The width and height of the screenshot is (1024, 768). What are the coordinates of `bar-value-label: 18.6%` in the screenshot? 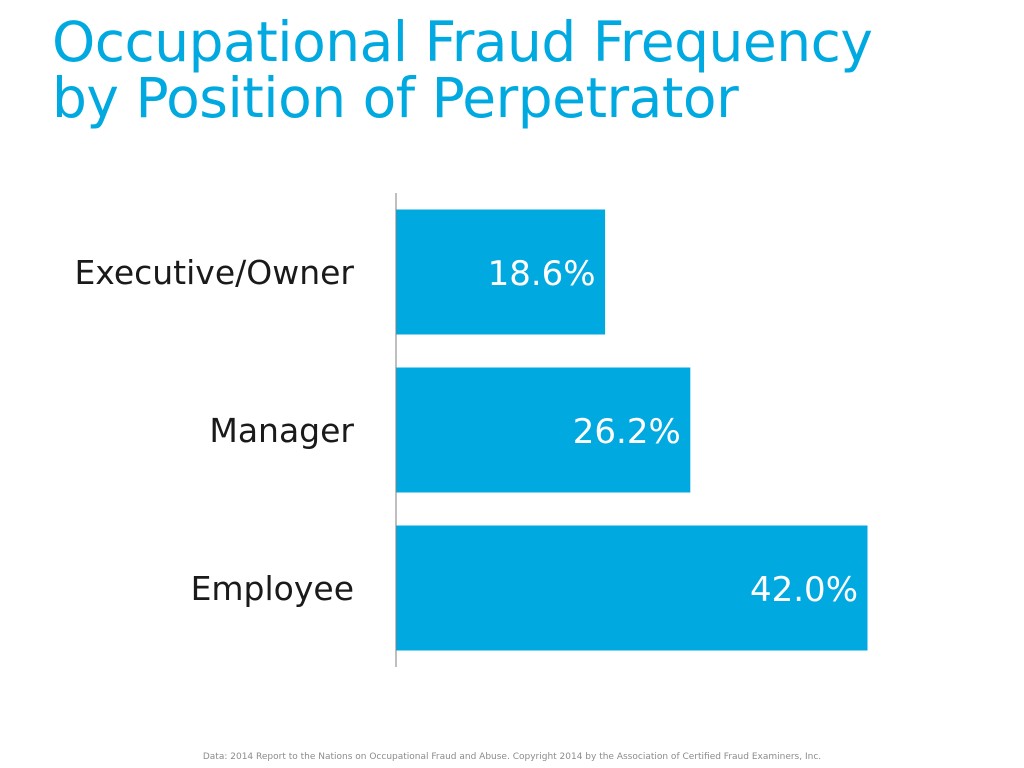 It's located at (542, 274).